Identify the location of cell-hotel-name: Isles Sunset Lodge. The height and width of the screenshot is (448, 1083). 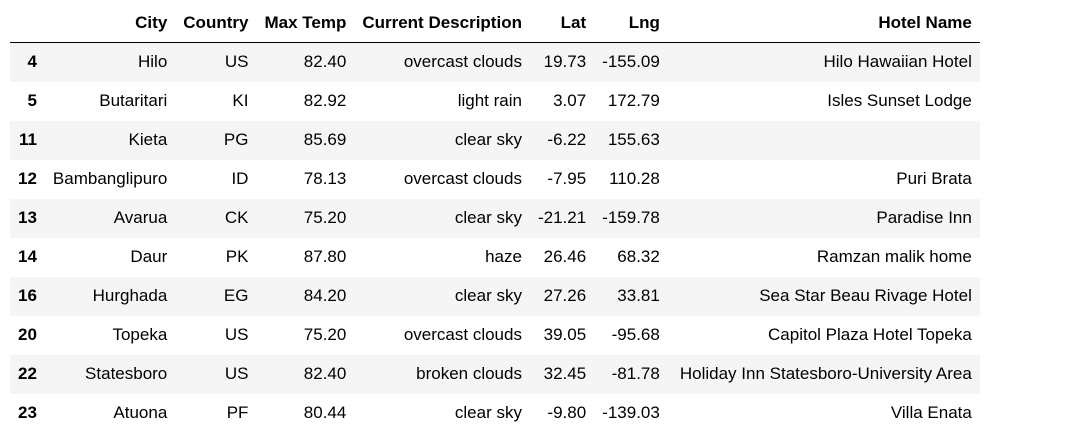
(899, 100).